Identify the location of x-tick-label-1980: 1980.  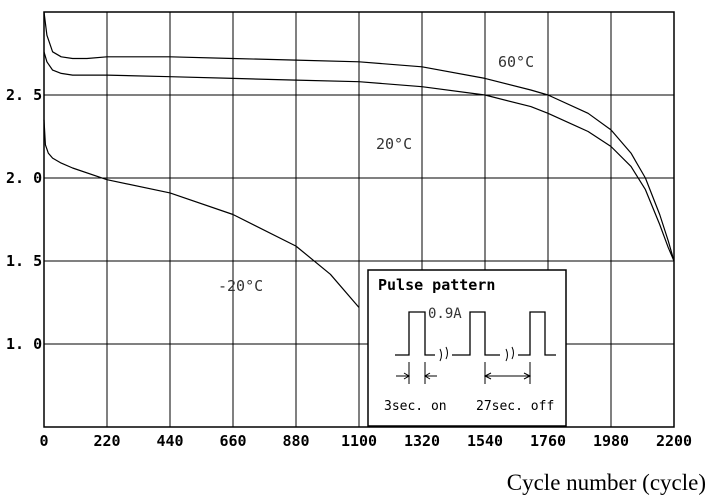
(611, 441).